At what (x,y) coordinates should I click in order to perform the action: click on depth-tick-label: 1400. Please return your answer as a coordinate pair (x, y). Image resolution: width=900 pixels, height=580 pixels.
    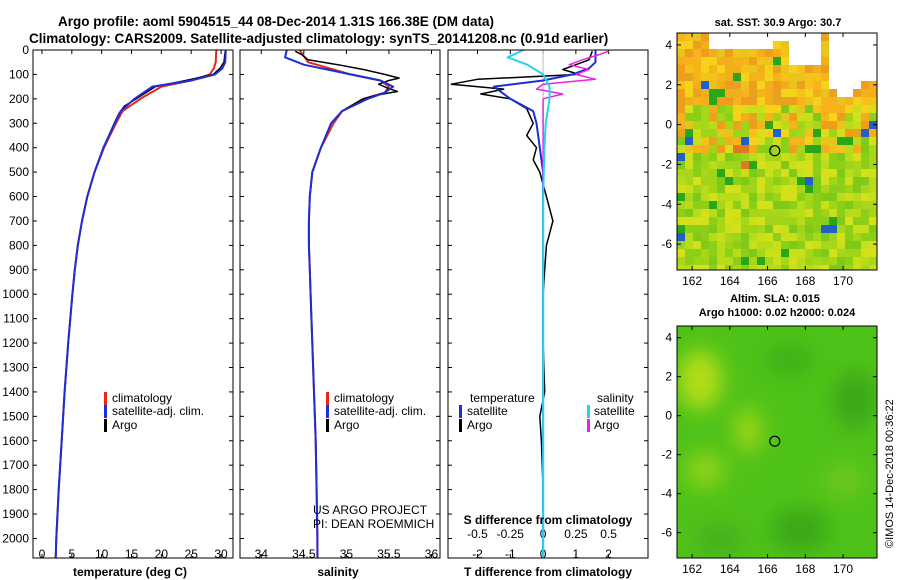
    Looking at the image, I should click on (15, 392).